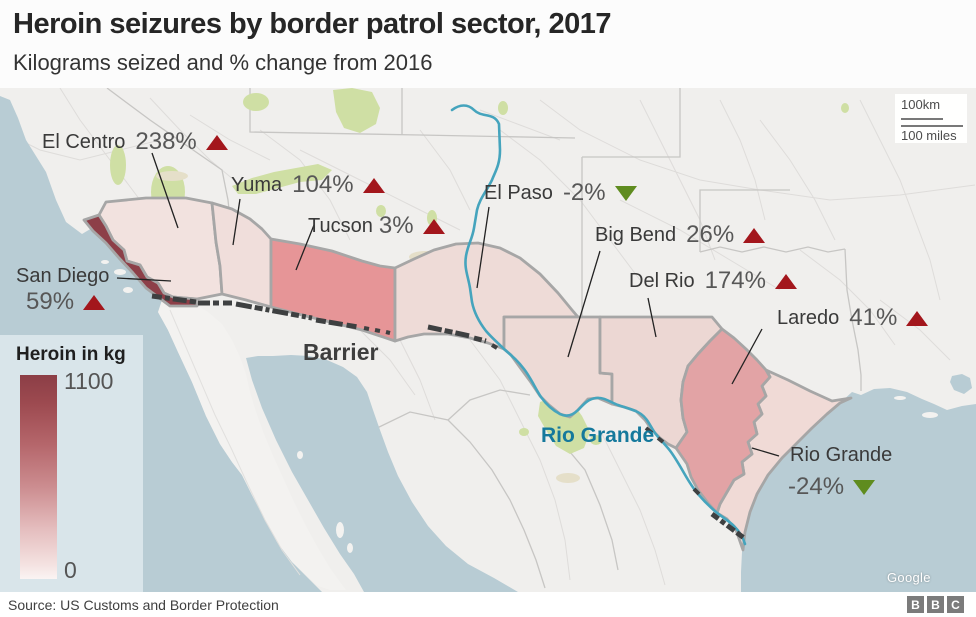 This screenshot has width=976, height=617. I want to click on scale-km-bar, so click(922, 119).